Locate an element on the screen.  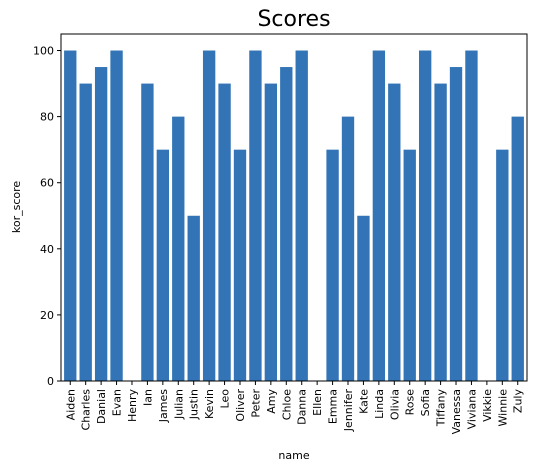
x-tick-label: Winnie is located at coordinates (502, 408).